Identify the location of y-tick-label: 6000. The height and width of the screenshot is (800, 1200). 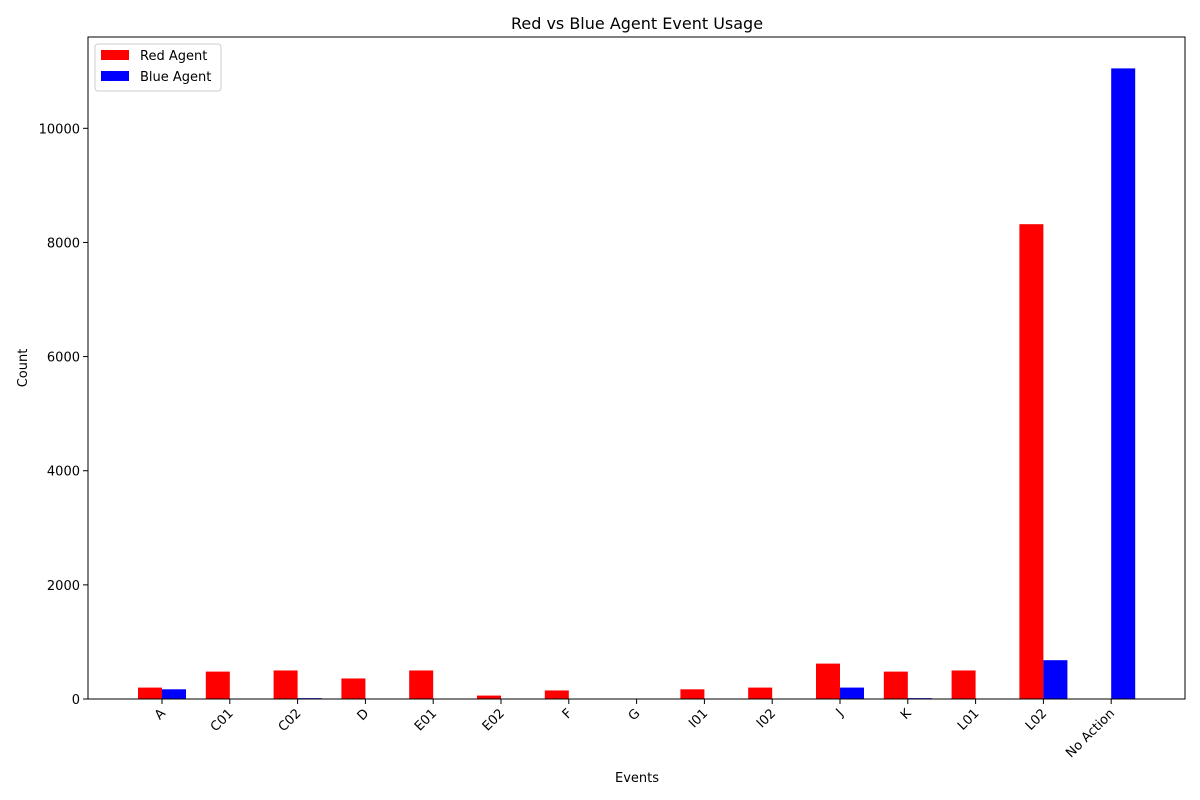
(63, 358).